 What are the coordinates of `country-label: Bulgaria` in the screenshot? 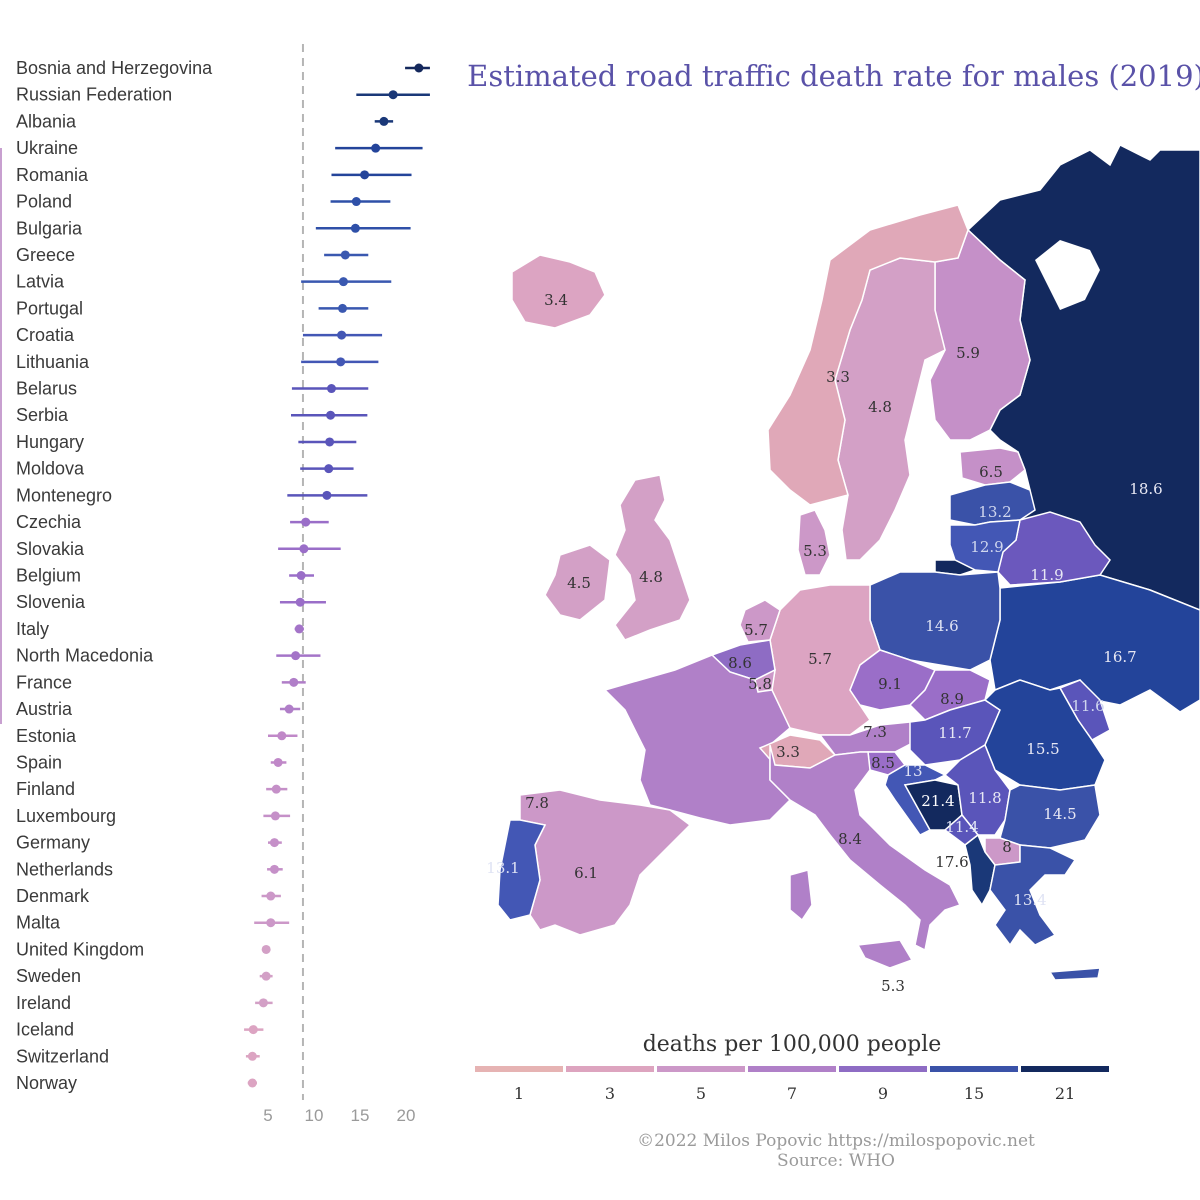 It's located at (49, 228).